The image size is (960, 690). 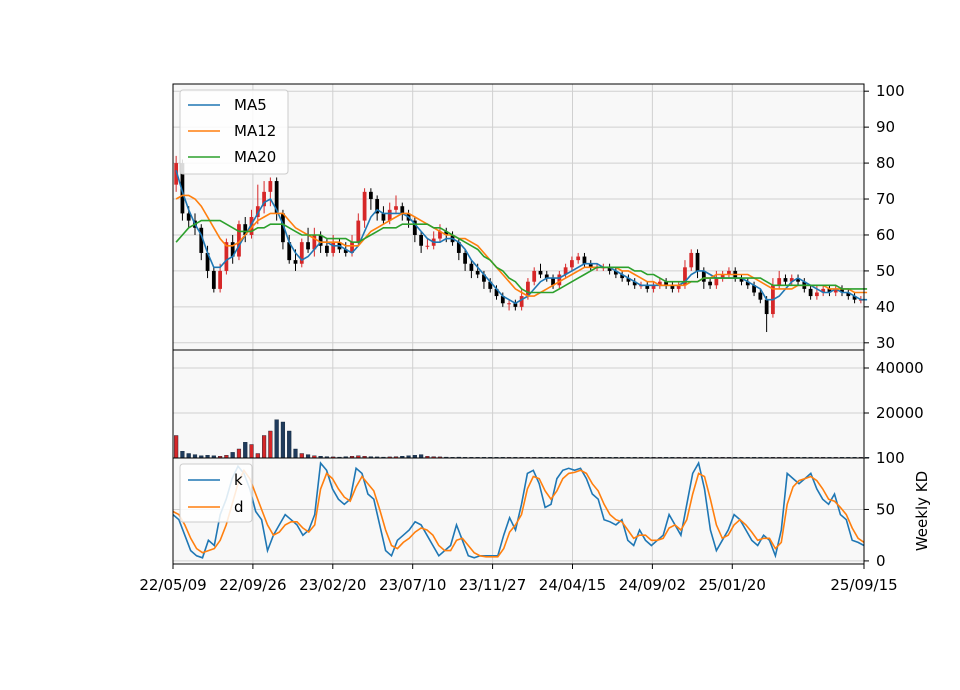 I want to click on x-tick-label: 22/09/26, so click(x=252, y=585).